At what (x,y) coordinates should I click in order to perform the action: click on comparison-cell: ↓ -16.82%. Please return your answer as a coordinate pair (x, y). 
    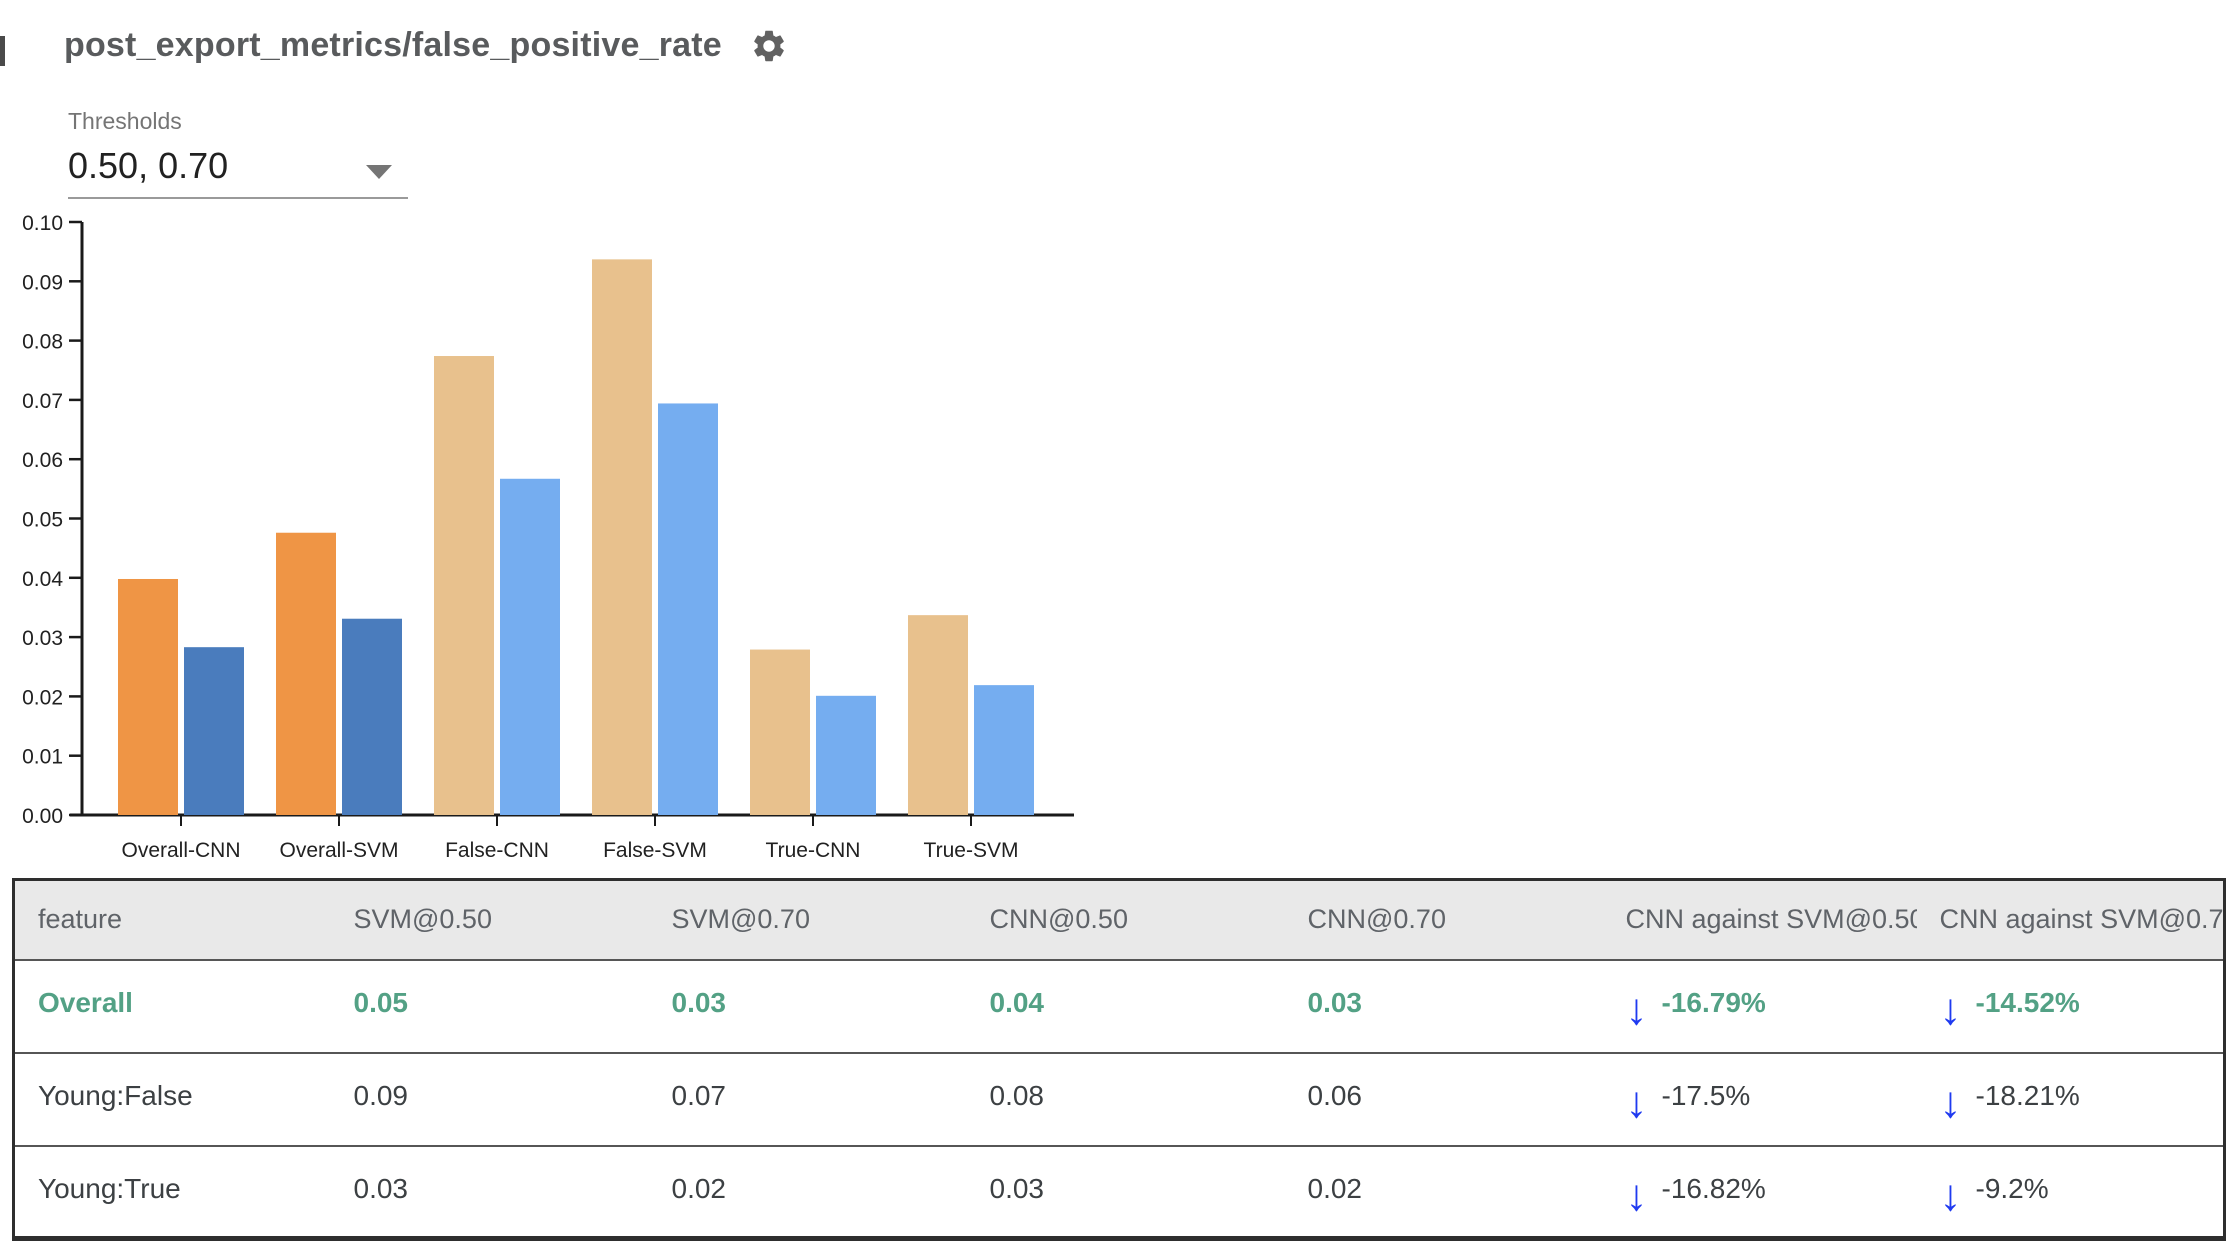
    Looking at the image, I should click on (1695, 1195).